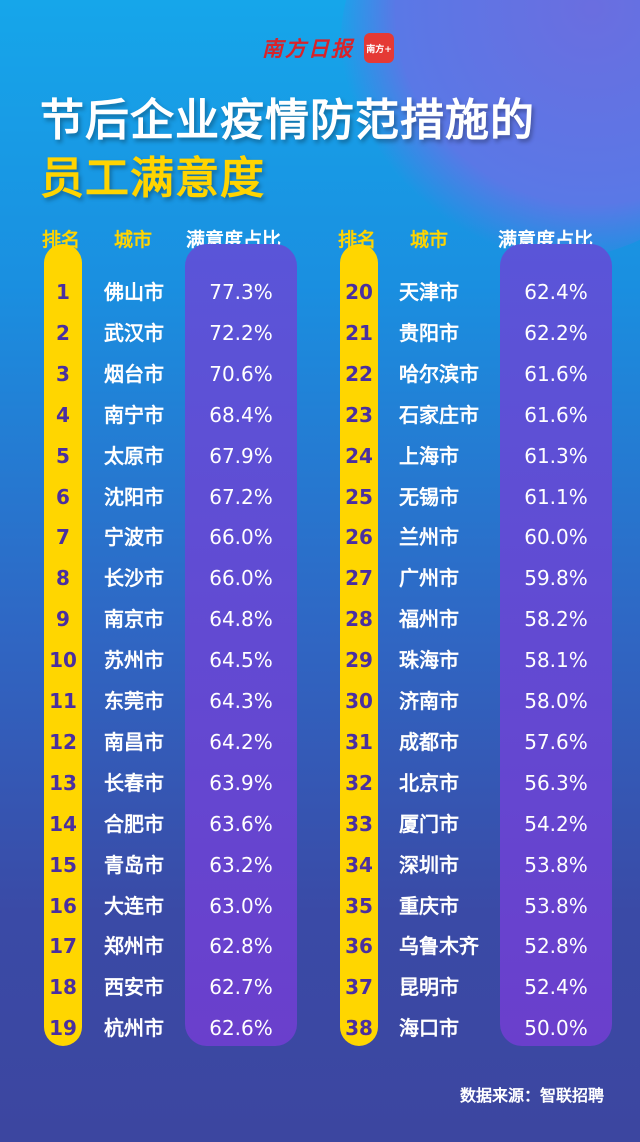 The image size is (640, 1142). What do you see at coordinates (134, 823) in the screenshot?
I see `table-cell-city: 合肥市` at bounding box center [134, 823].